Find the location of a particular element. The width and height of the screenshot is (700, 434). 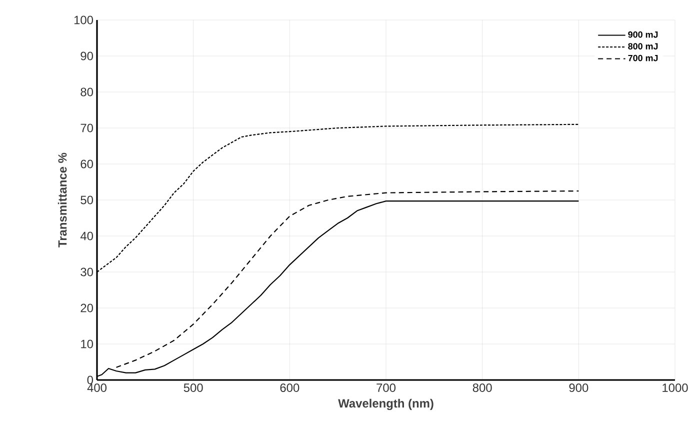

y-tick-label: 40 is located at coordinates (87, 236).